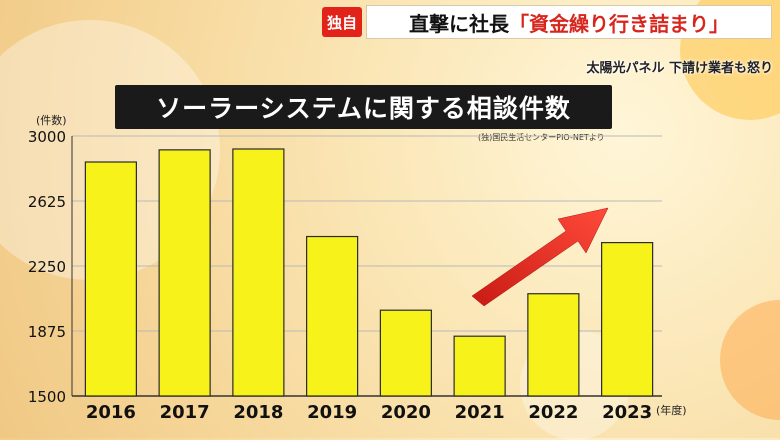 This screenshot has height=440, width=780. What do you see at coordinates (184, 273) in the screenshot?
I see `bar-2017` at bounding box center [184, 273].